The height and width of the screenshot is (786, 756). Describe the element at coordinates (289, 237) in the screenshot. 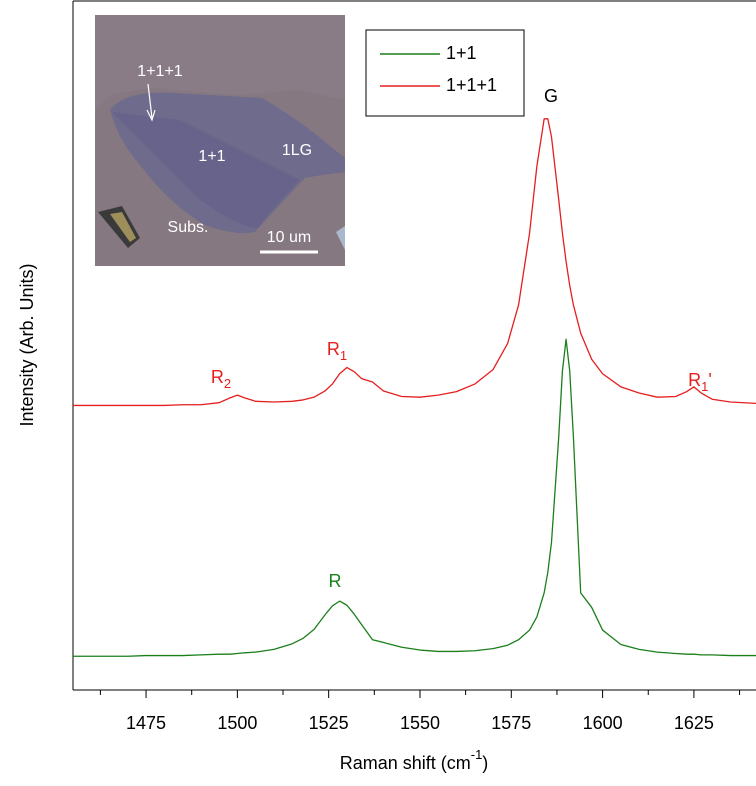

I see `scale-bar-label: 10 um` at that location.